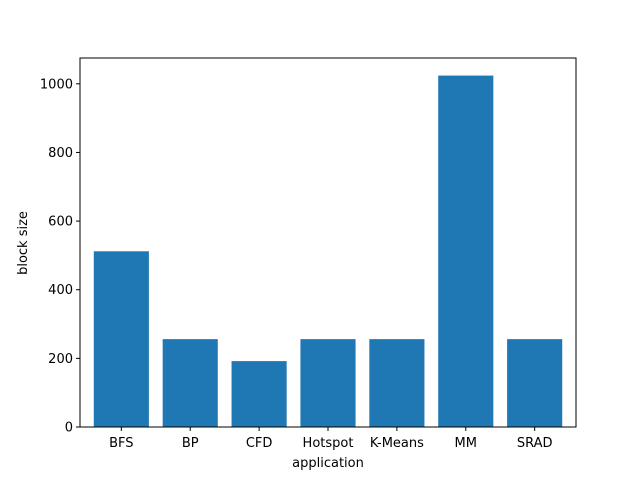  What do you see at coordinates (535, 383) in the screenshot?
I see `bar-srad` at bounding box center [535, 383].